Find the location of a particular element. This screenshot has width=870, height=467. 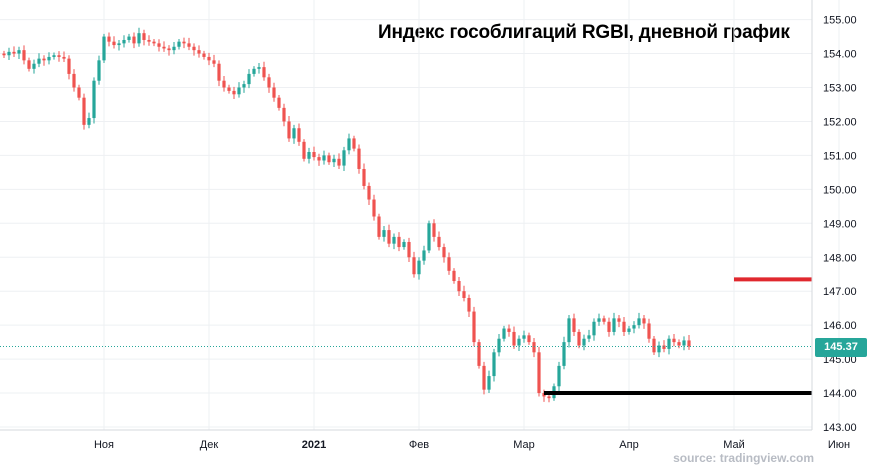

y-tick-label: 147.00 is located at coordinates (840, 292).